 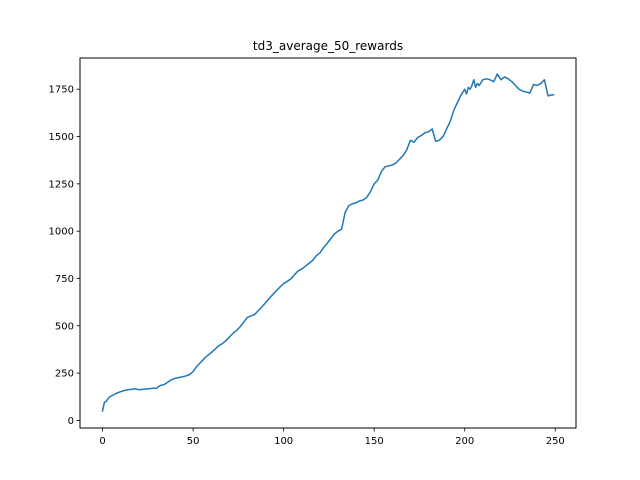 What do you see at coordinates (71, 421) in the screenshot?
I see `y-tick-label: 0` at bounding box center [71, 421].